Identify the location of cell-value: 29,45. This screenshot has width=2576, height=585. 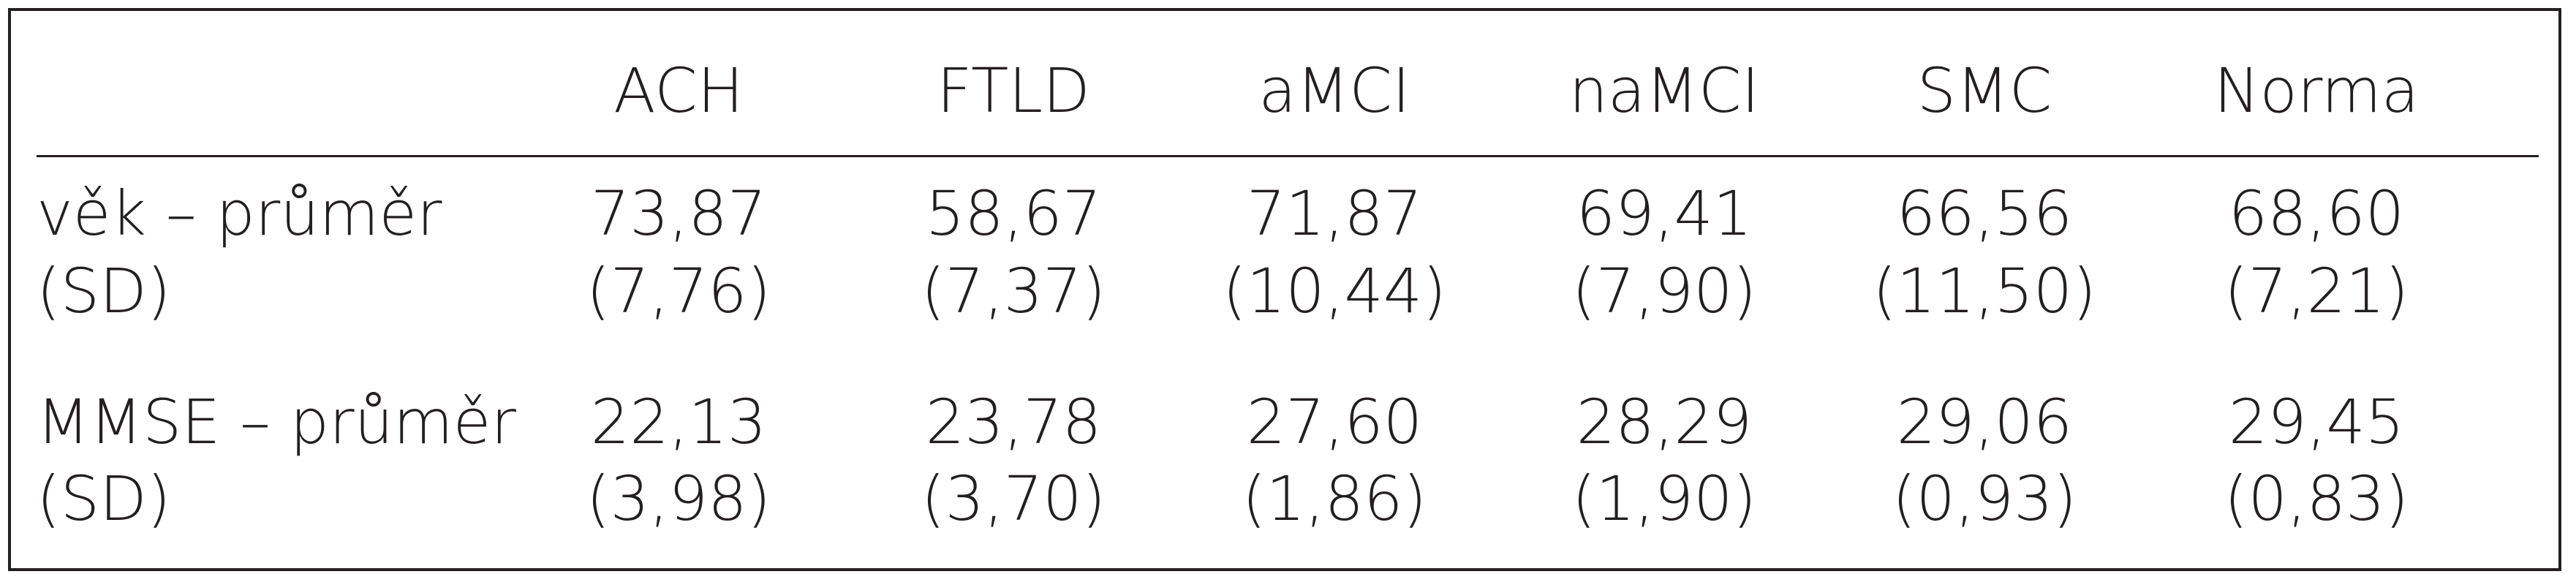
(2316, 422).